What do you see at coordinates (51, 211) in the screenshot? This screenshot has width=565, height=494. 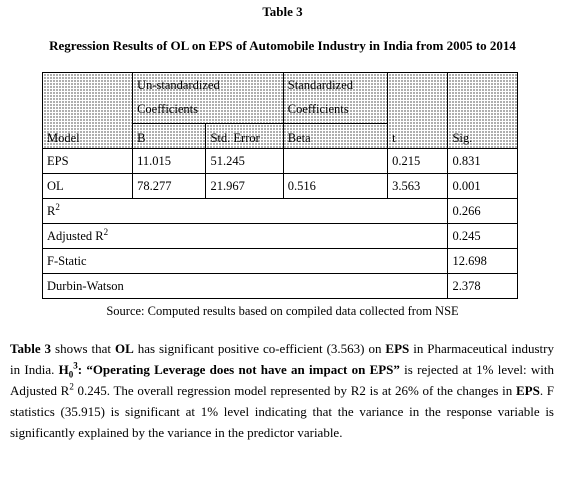 I see `text-run: R` at bounding box center [51, 211].